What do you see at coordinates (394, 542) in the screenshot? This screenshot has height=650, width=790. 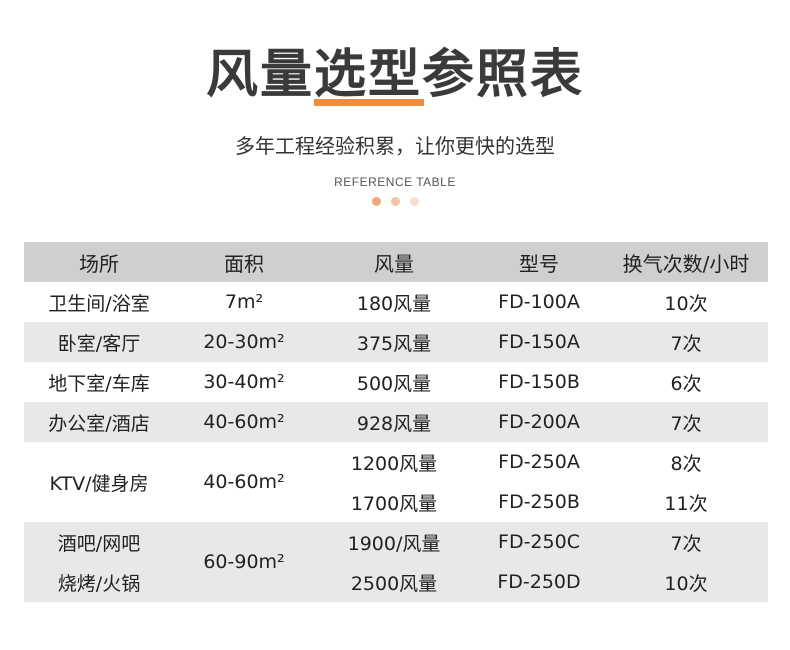 I see `cell-airflow: 1900/风量` at bounding box center [394, 542].